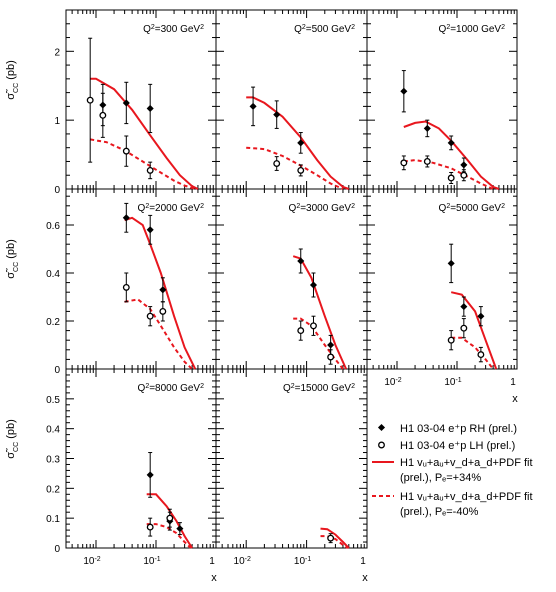  Describe the element at coordinates (173, 30) in the screenshot. I see `q2-label: Q2=300 GeV2` at that location.